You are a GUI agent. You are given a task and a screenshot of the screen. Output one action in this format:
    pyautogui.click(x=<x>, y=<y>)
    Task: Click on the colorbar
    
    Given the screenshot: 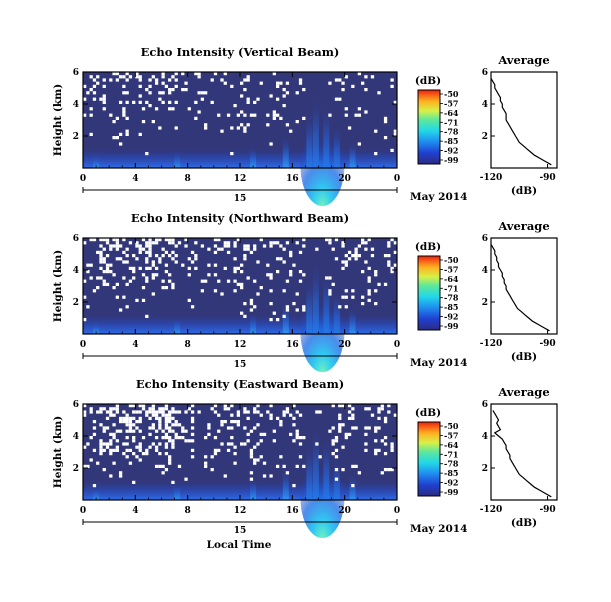 What is the action you would take?
    pyautogui.click(x=429, y=127)
    